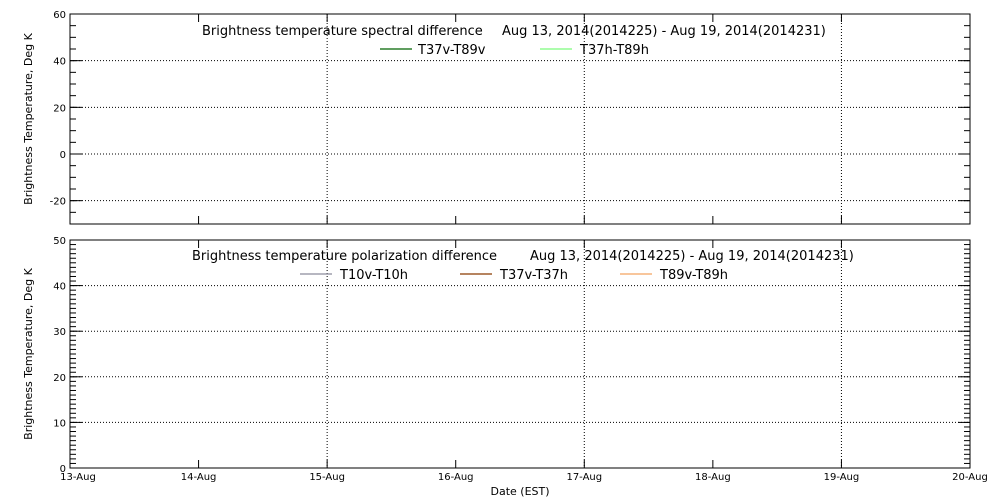 The image size is (1000, 500). What do you see at coordinates (327, 477) in the screenshot?
I see `x-tick-label: 15-Aug` at bounding box center [327, 477].